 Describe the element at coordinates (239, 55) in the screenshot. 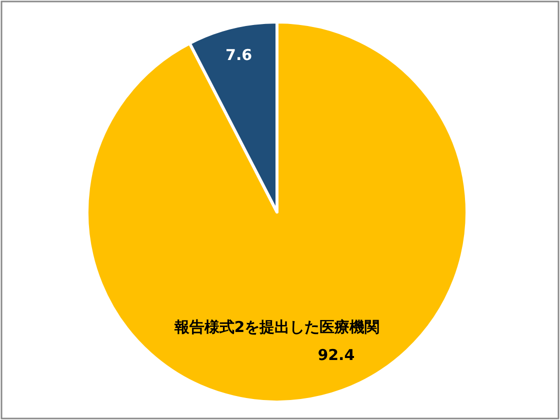

I see `data-label: 7.6` at that location.